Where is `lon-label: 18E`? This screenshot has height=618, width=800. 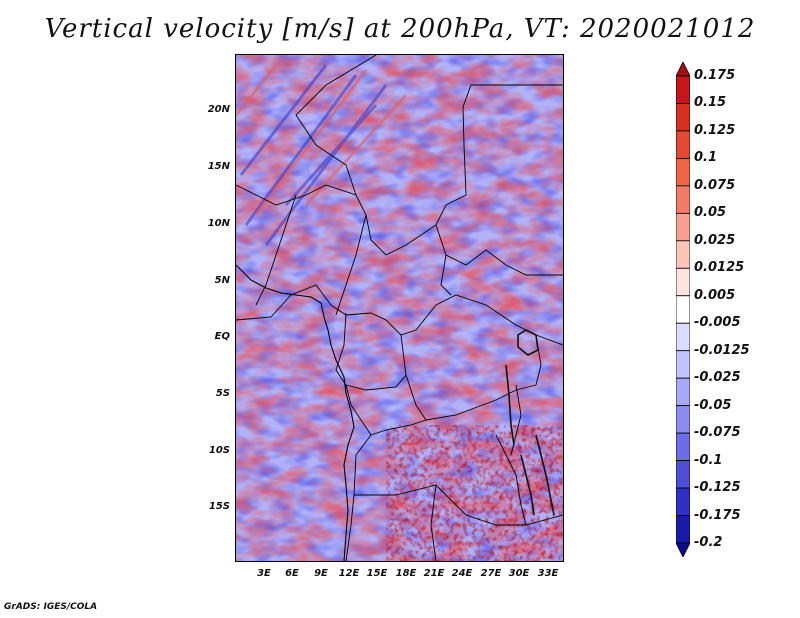
lon-label: 18E is located at coordinates (406, 573).